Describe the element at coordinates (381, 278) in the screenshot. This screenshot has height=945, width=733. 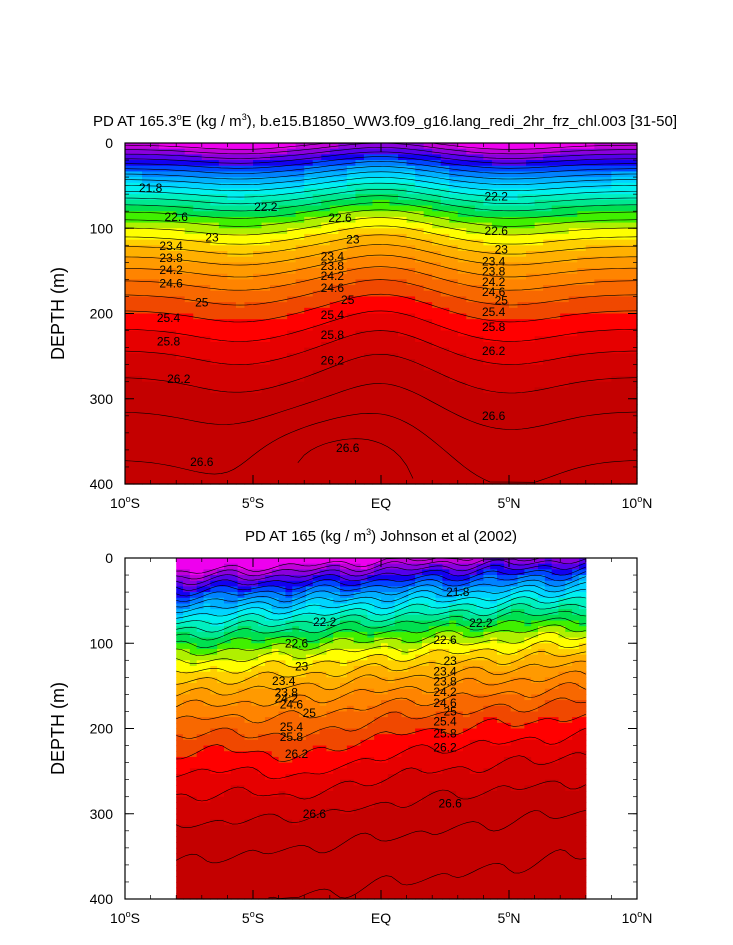
I see `contour-line` at that location.